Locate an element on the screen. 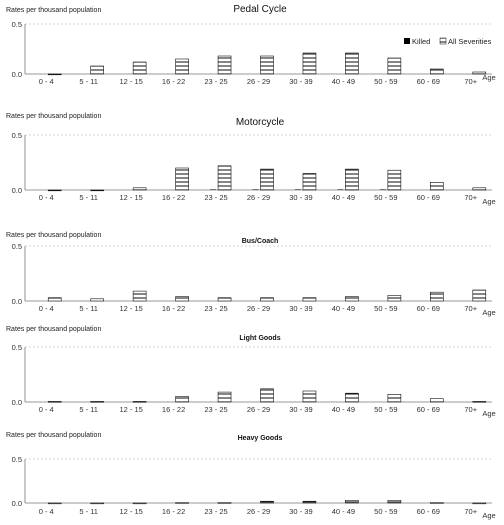  legend-swatch-all-severities is located at coordinates (443, 41).